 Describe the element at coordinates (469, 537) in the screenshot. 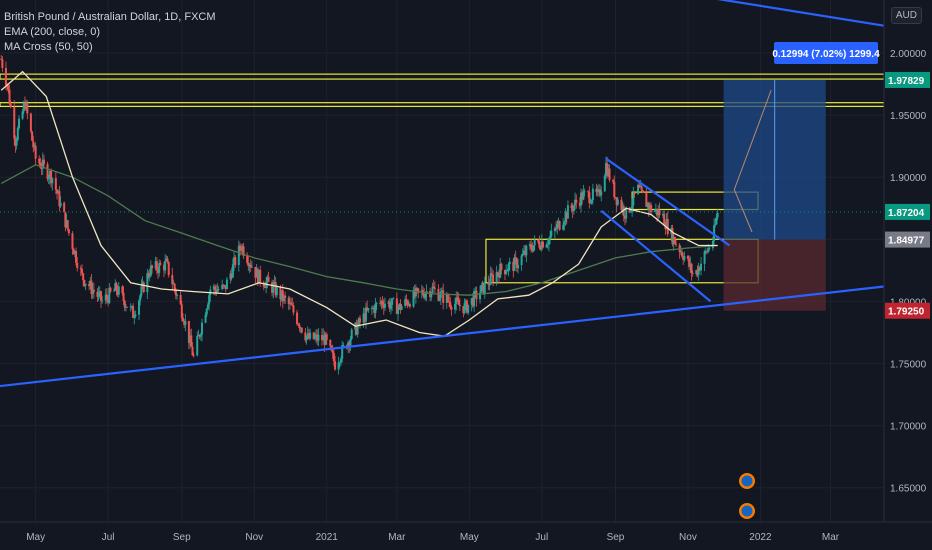

I see `time-tick: May` at that location.